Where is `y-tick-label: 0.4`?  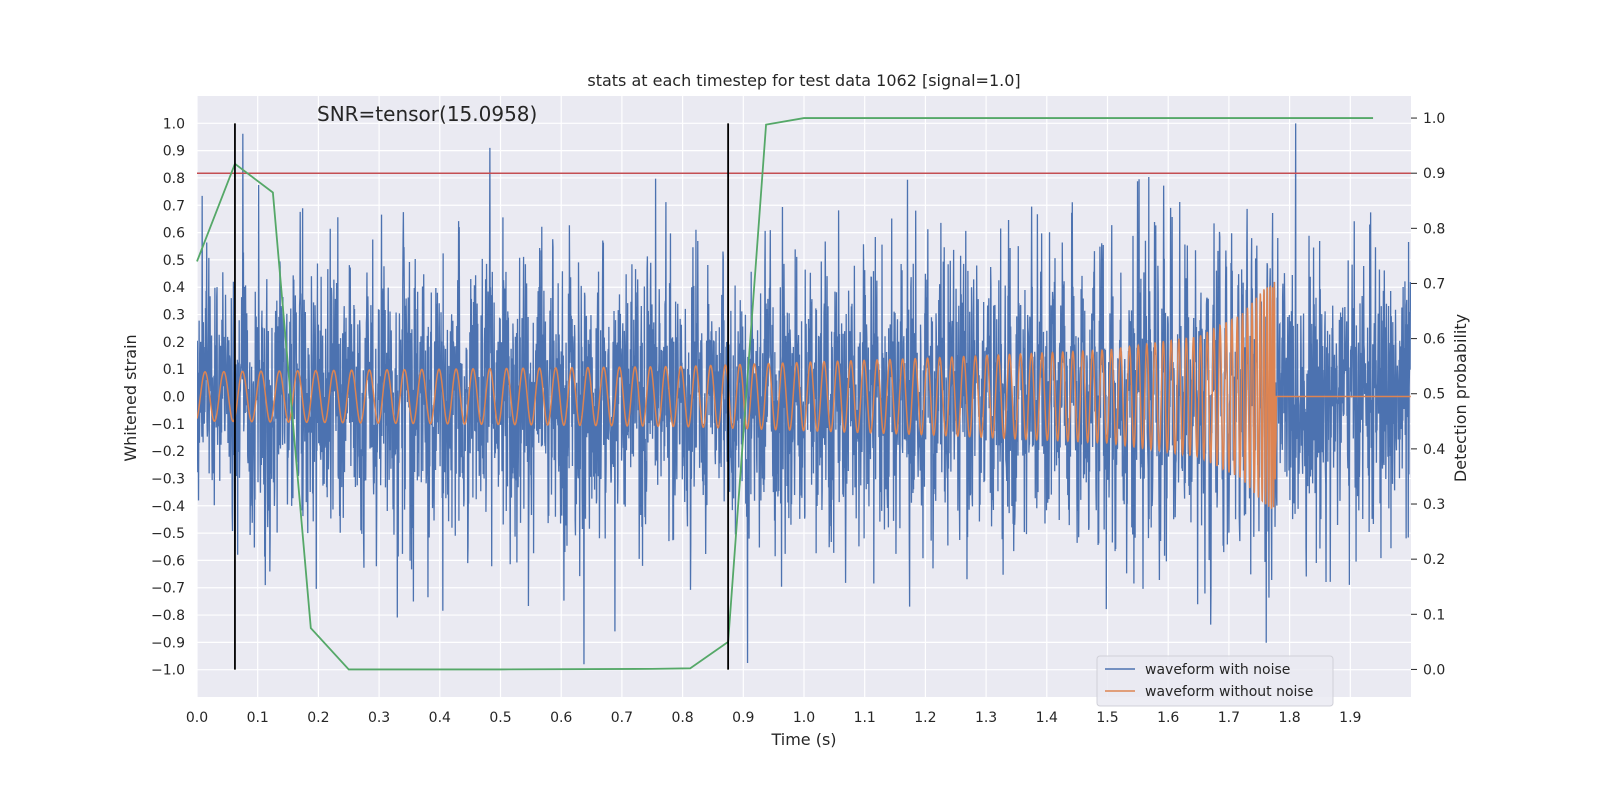 y-tick-label: 0.4 is located at coordinates (174, 288).